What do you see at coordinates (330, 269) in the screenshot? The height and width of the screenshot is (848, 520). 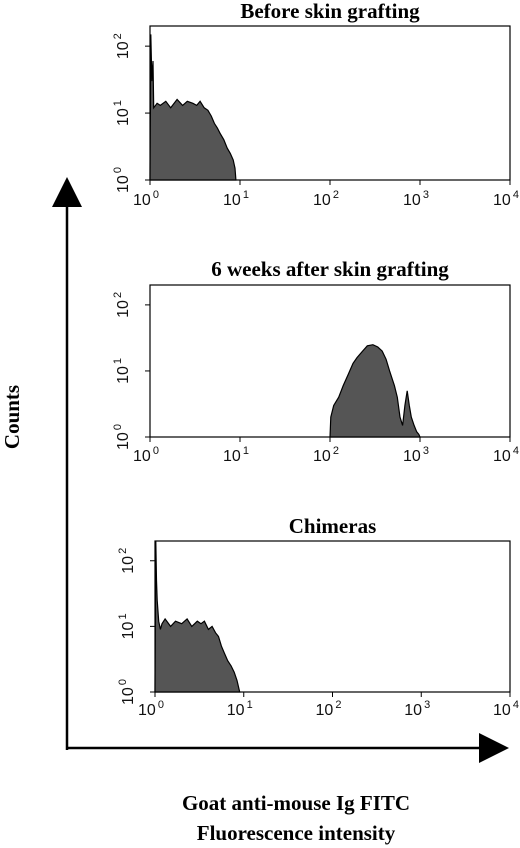 I see `panel-title-6-weeks: 6 weeks after skin grafting` at bounding box center [330, 269].